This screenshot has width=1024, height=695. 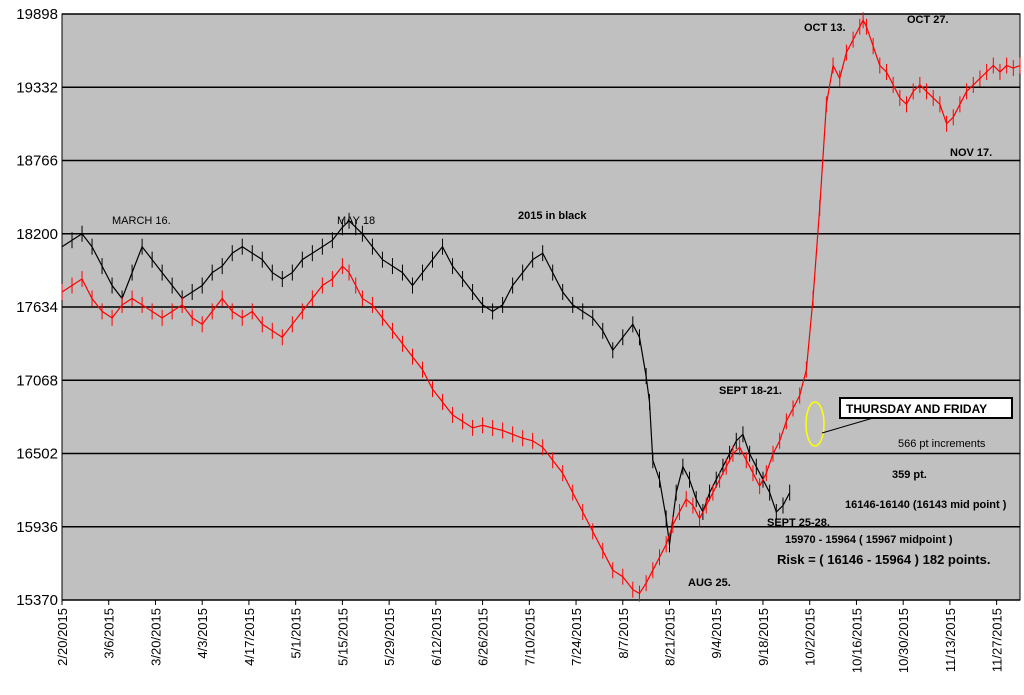 I want to click on x-tick-label: 6/26/2015, so click(x=483, y=637).